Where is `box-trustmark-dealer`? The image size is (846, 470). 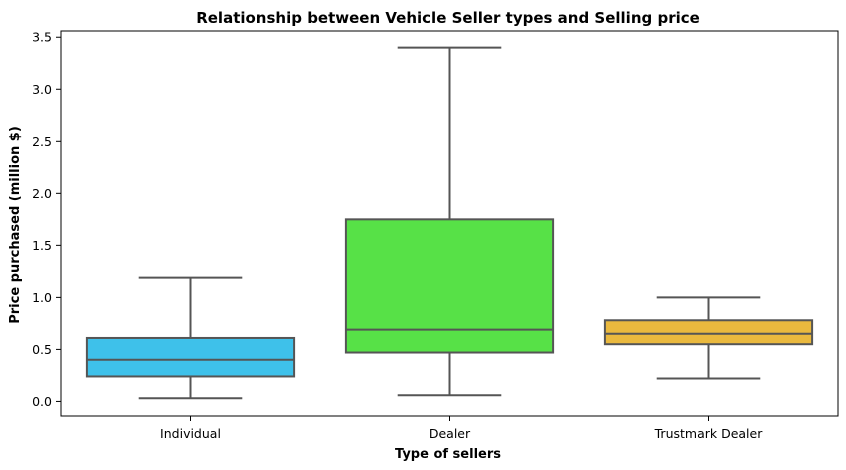
box-trustmark-dealer is located at coordinates (708, 332).